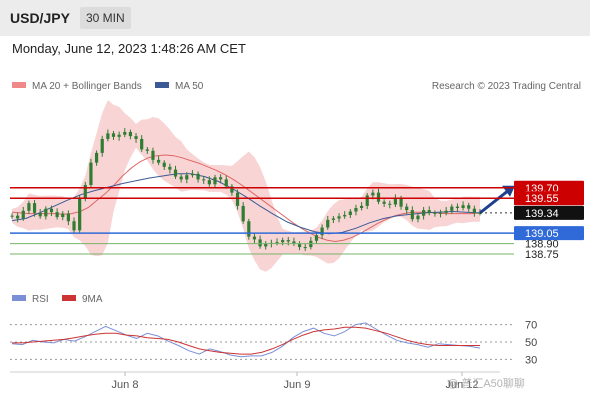 This screenshot has height=400, width=590. I want to click on level-label-138.90: 138.90, so click(542, 245).